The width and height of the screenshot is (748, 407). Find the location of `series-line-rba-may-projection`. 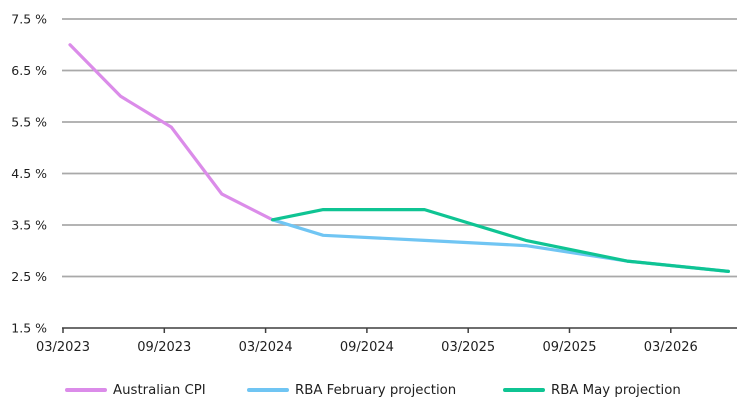

series-line-rba-may-projection is located at coordinates (501, 240).